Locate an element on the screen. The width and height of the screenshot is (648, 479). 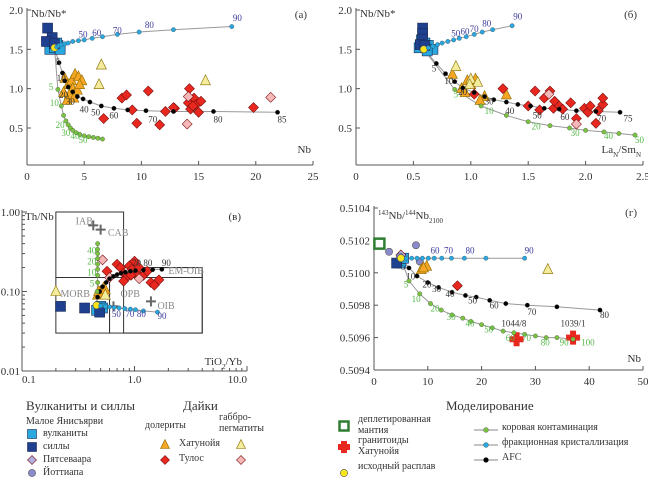
model-step-label: 75 is located at coordinates (628, 119).